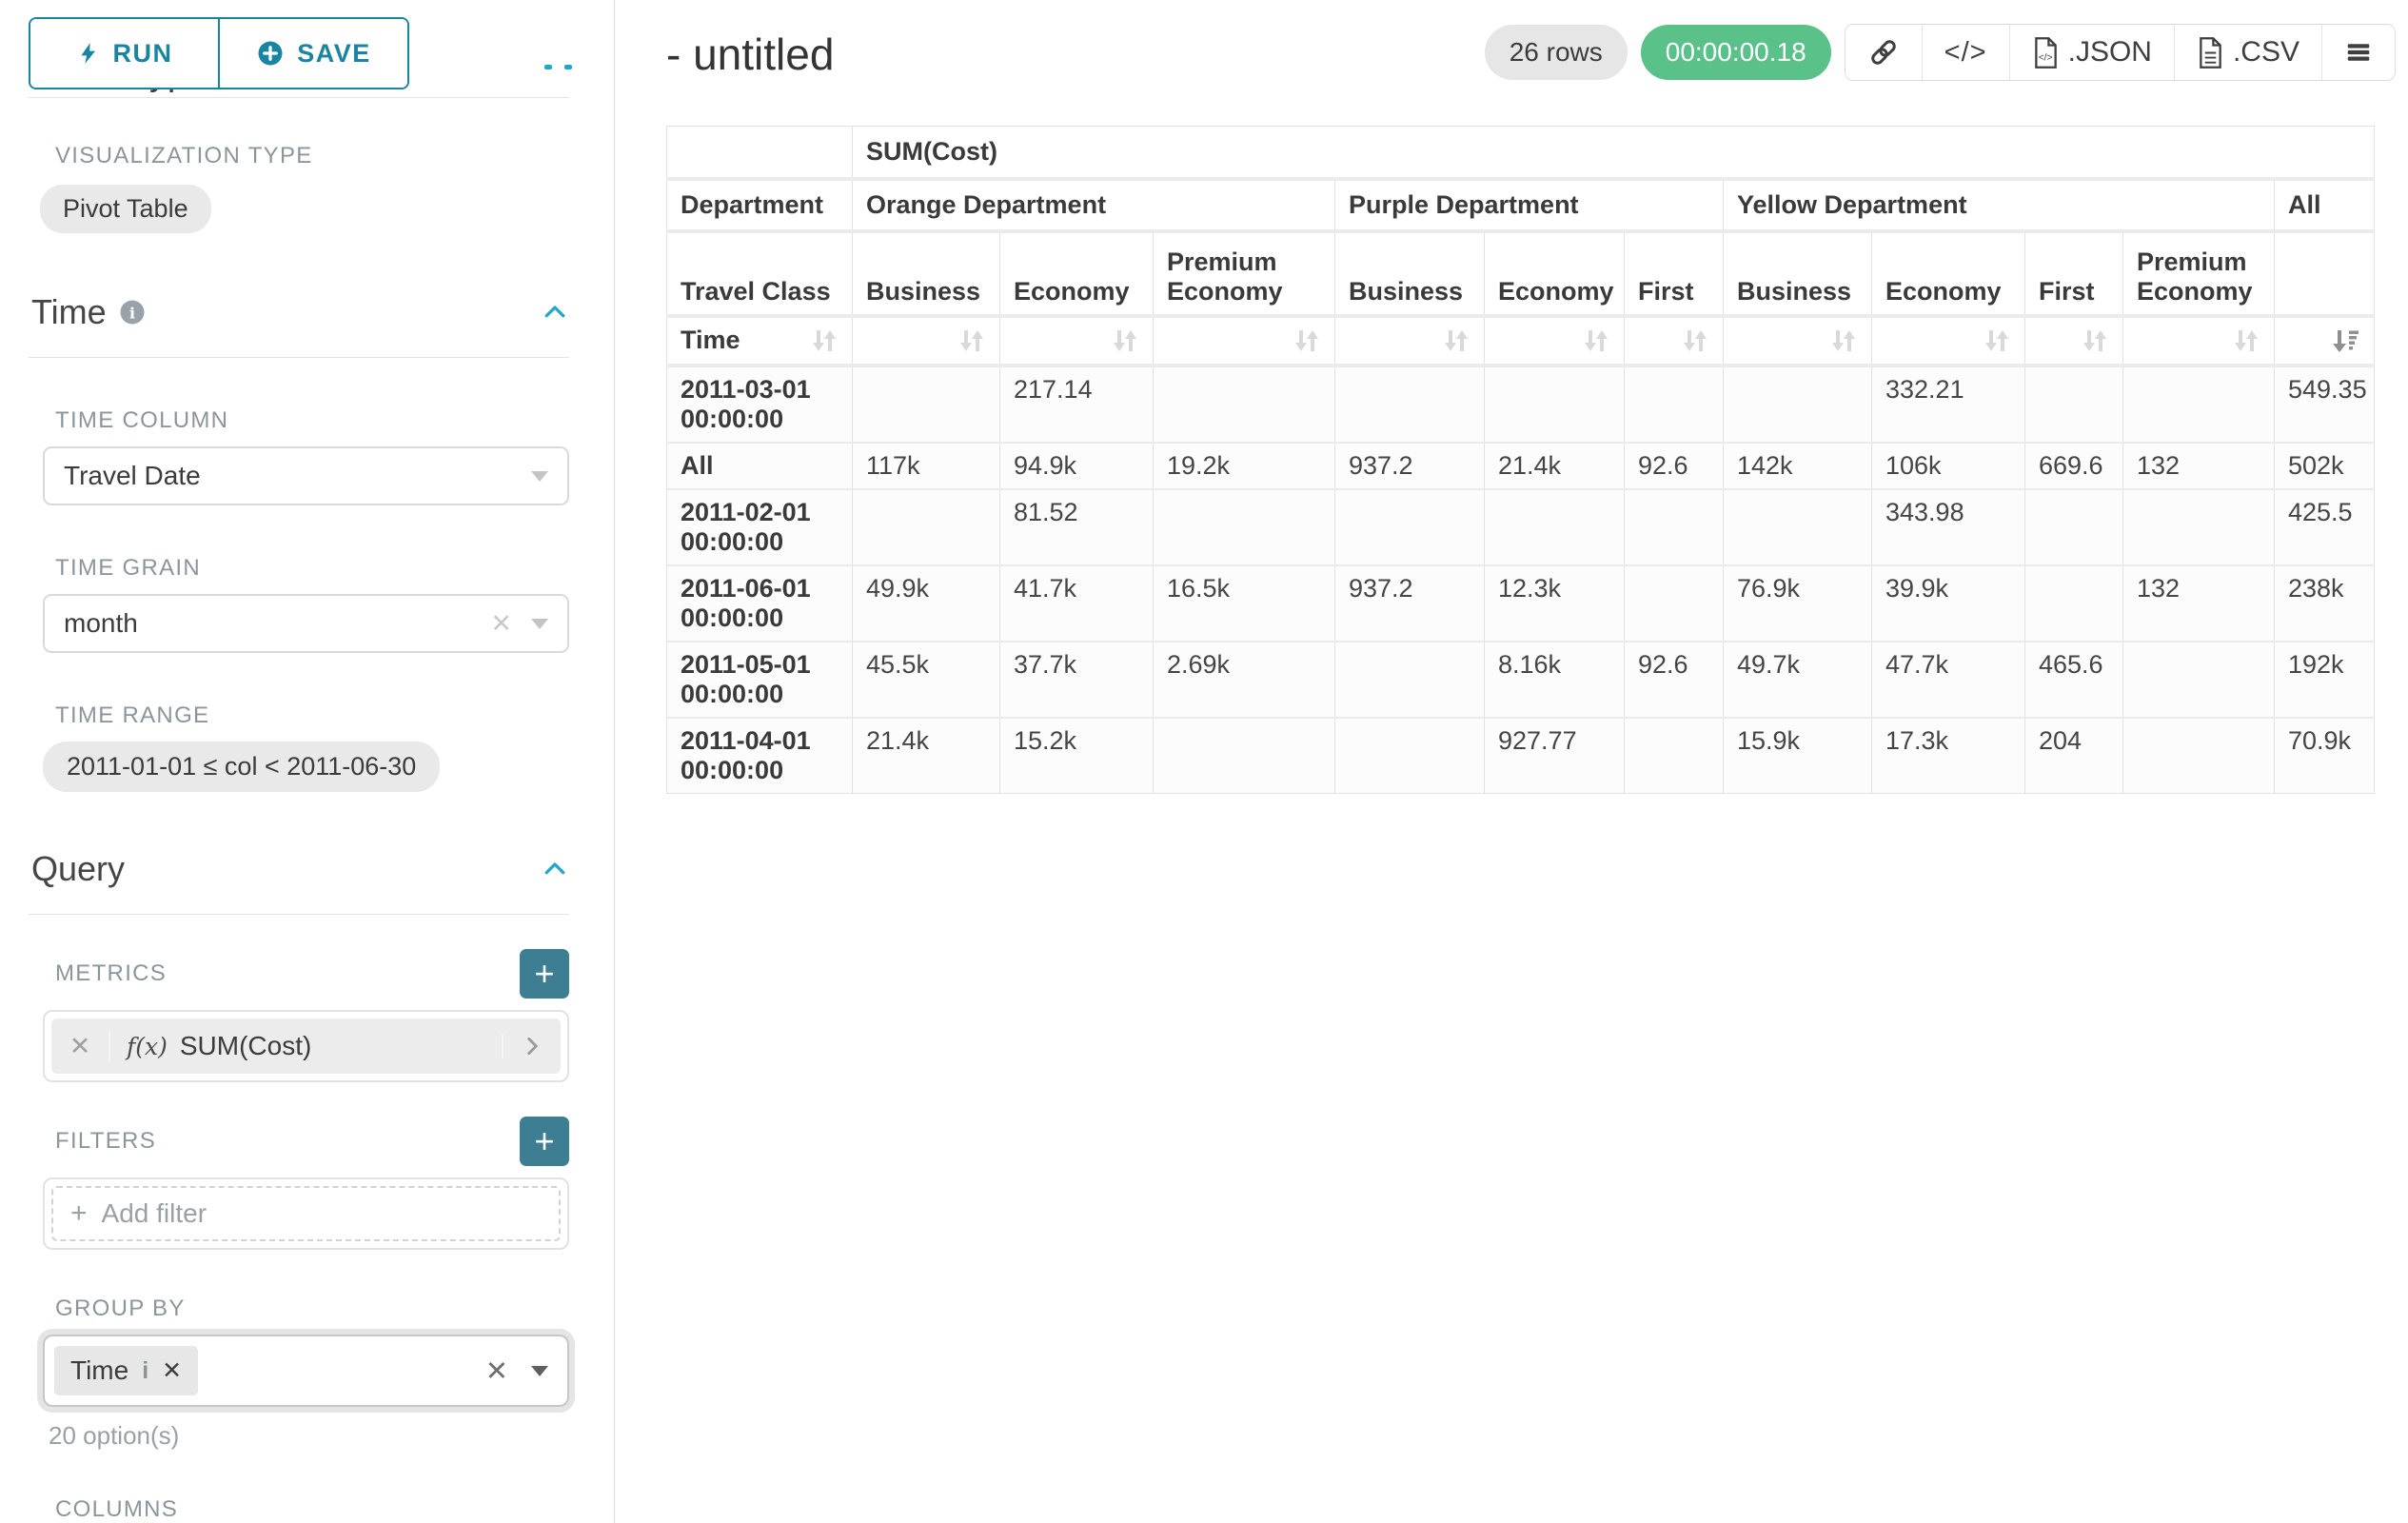 The width and height of the screenshot is (2408, 1523). Describe the element at coordinates (80, 1046) in the screenshot. I see `remove-metric-icon: ✕` at that location.